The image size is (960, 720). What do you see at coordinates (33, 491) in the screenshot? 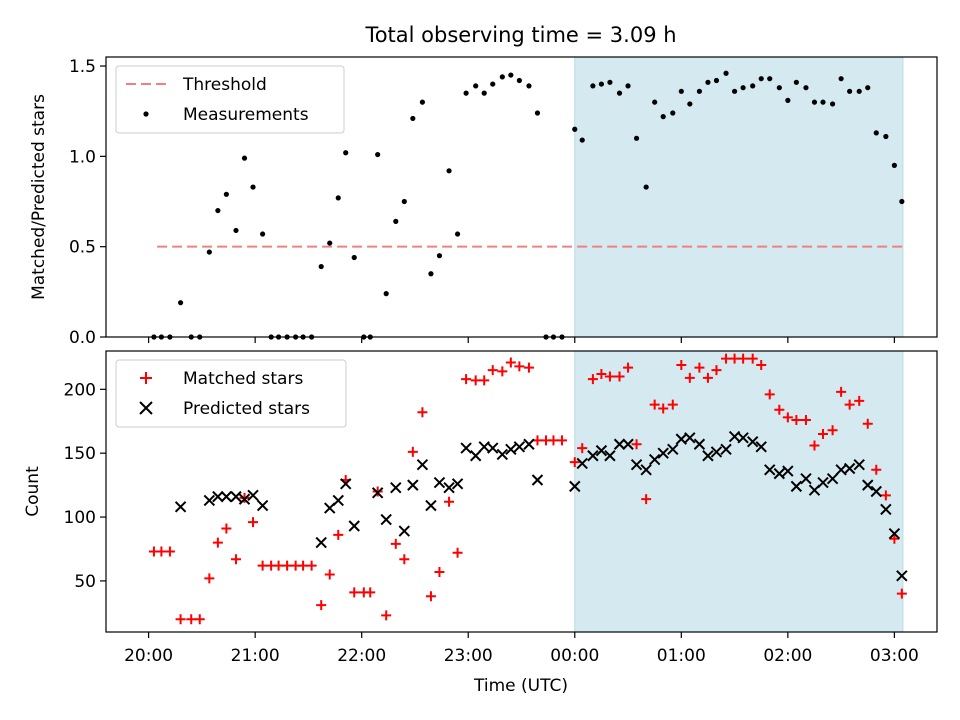
I see `y-axis-label: Count` at bounding box center [33, 491].